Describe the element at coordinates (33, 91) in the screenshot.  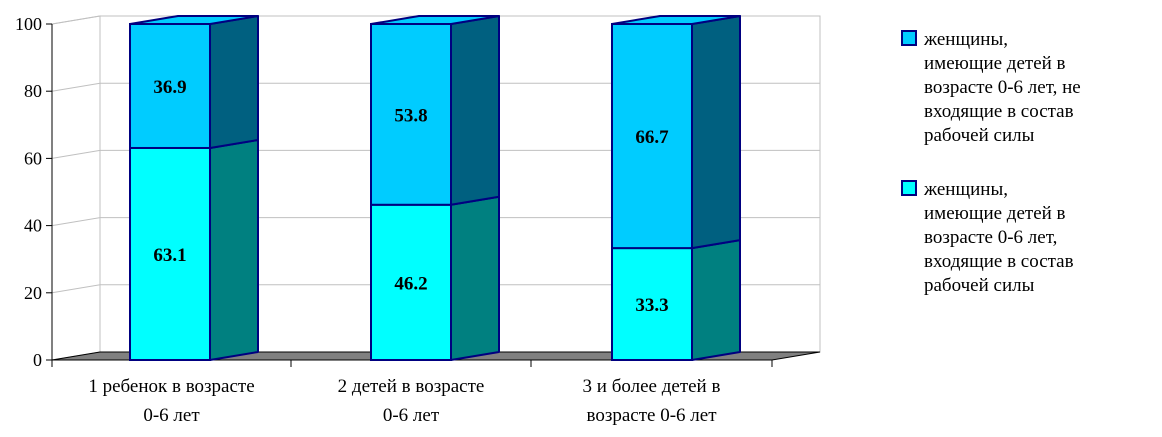
I see `y-tick-label: 80` at that location.